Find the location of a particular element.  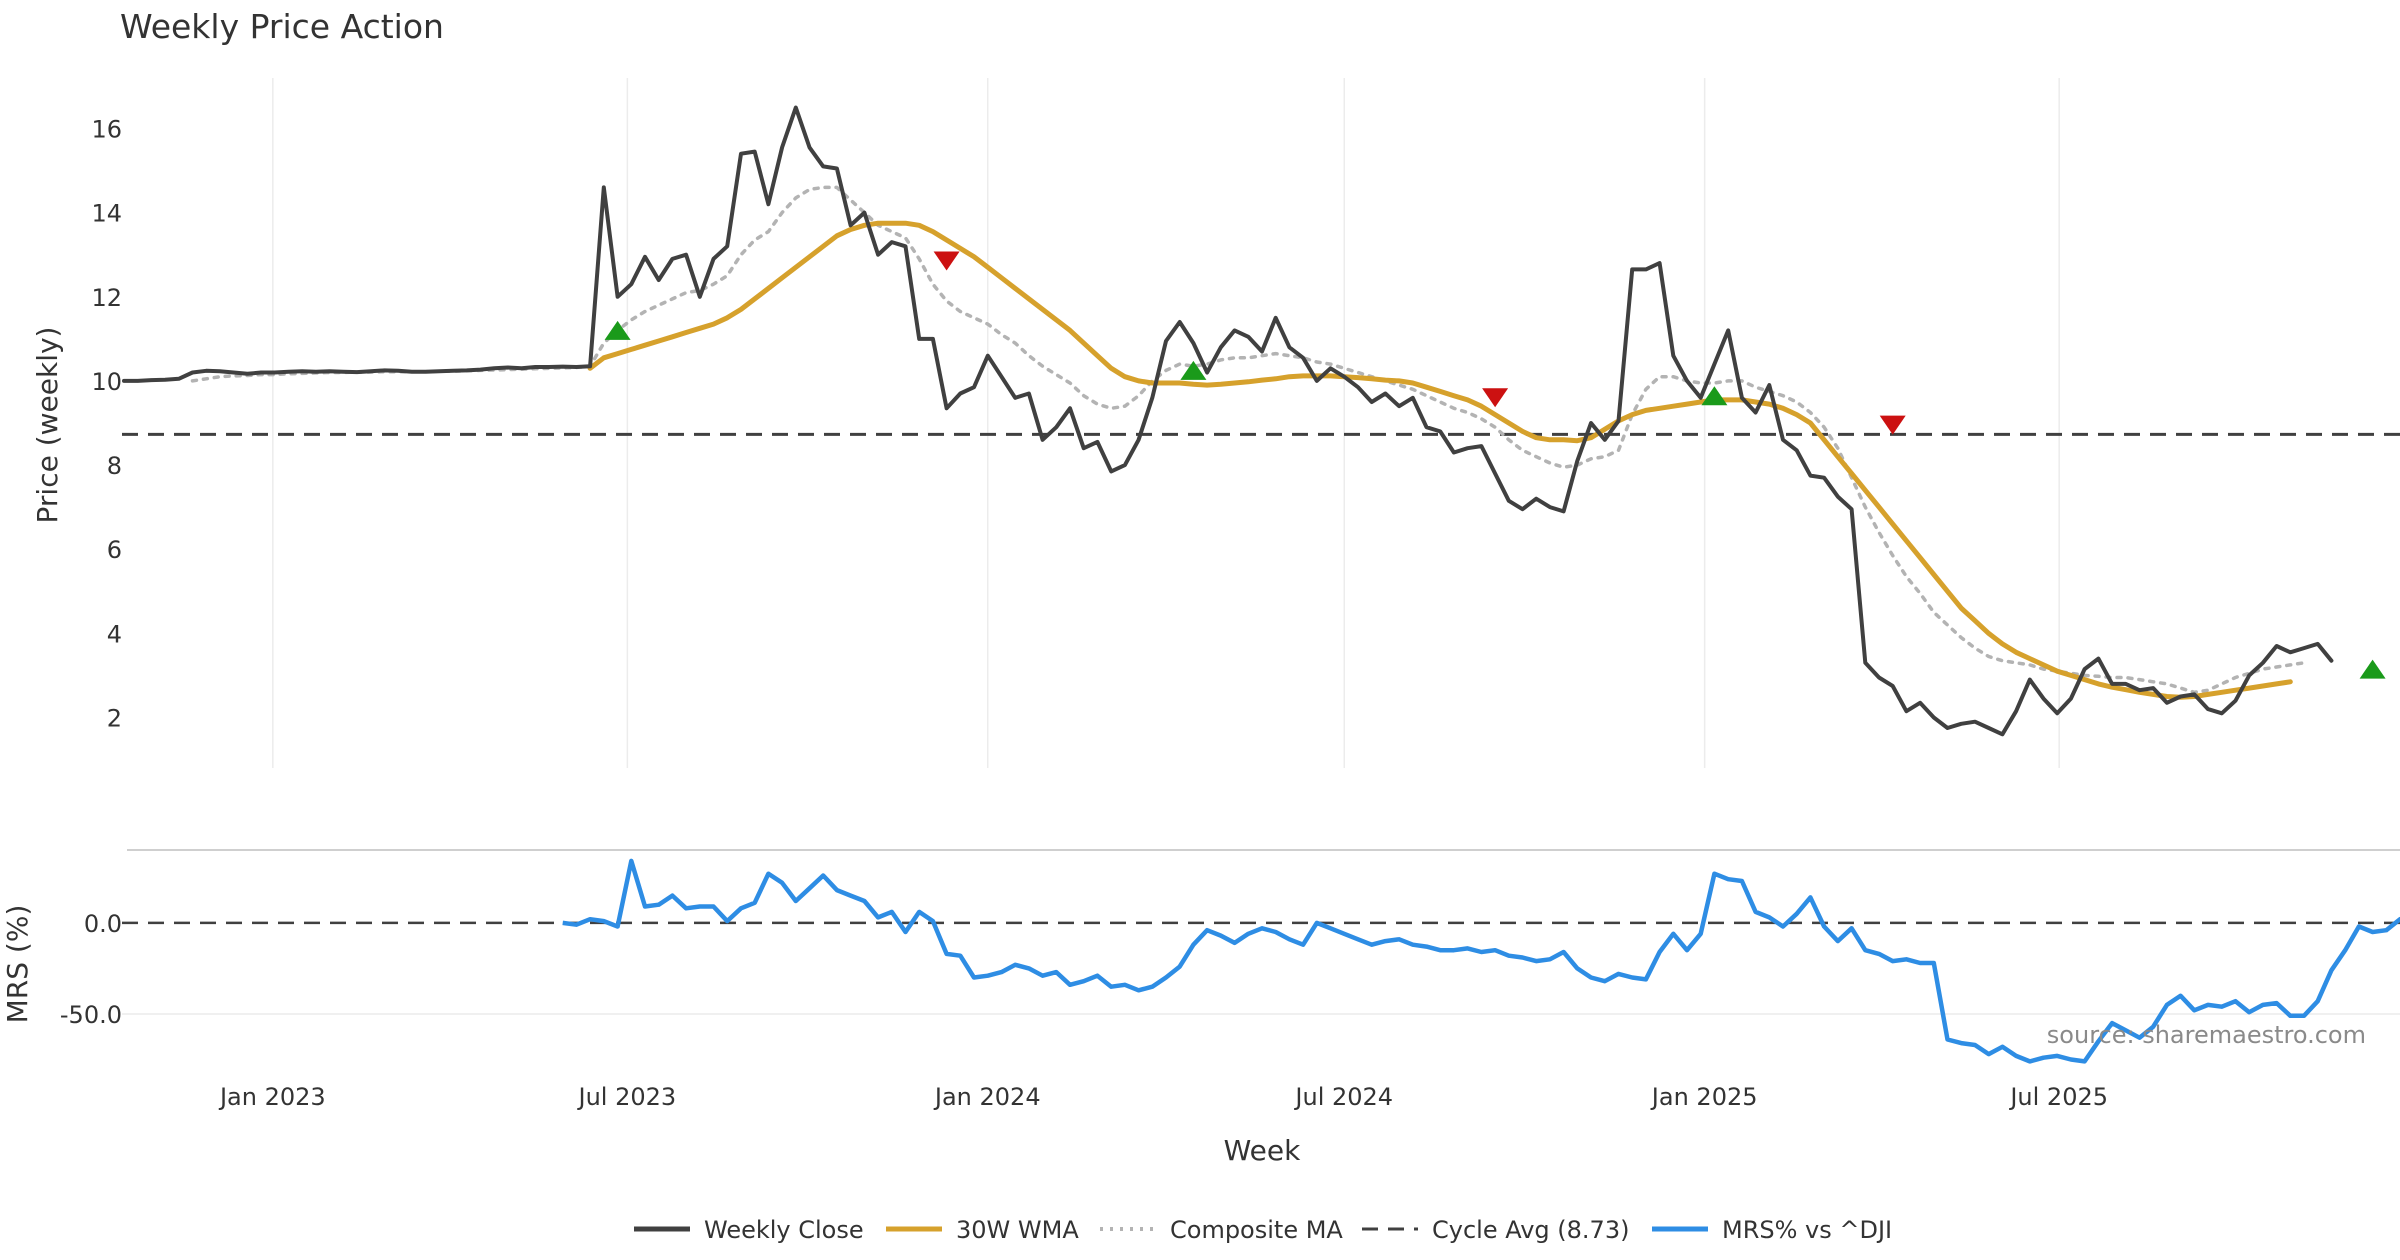

mrs-y-ticks: 0.0 -50.0 is located at coordinates (91, 969).